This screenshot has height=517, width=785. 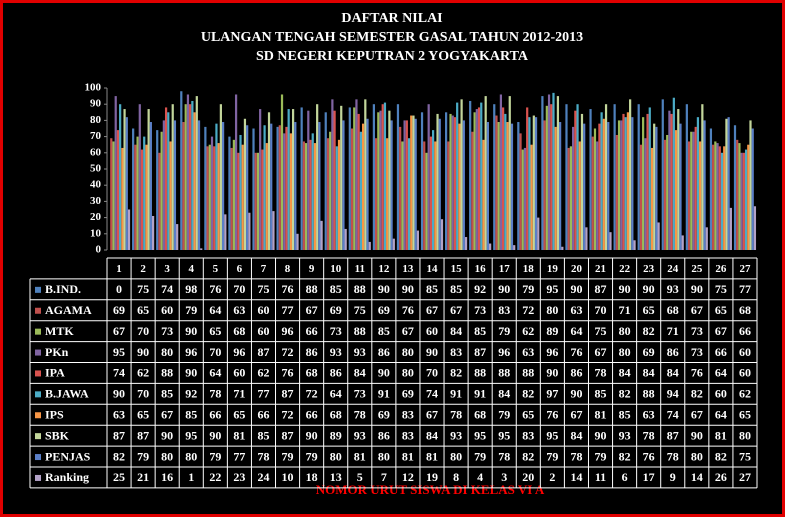 I want to click on x-tick-label: 20, so click(x=577, y=269).